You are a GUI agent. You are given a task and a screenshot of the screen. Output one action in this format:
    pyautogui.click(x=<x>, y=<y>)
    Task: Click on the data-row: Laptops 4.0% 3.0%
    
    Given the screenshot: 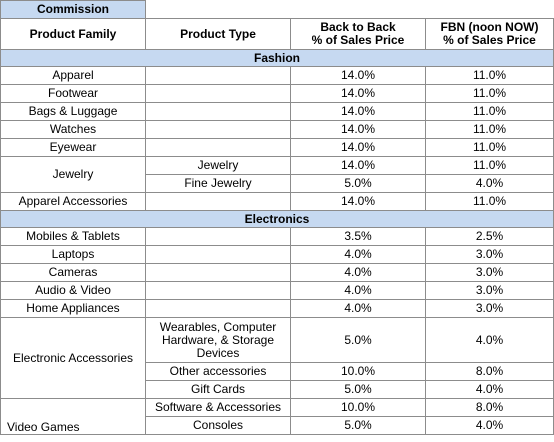 What is the action you would take?
    pyautogui.click(x=277, y=254)
    